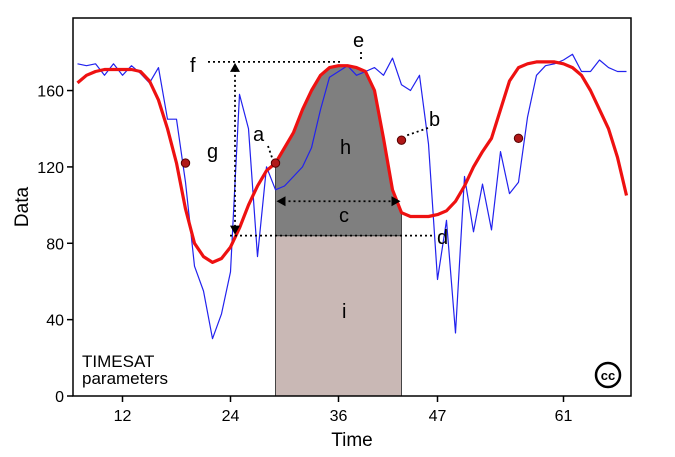  What do you see at coordinates (118, 361) in the screenshot?
I see `note-line-1: TIMESAT` at bounding box center [118, 361].